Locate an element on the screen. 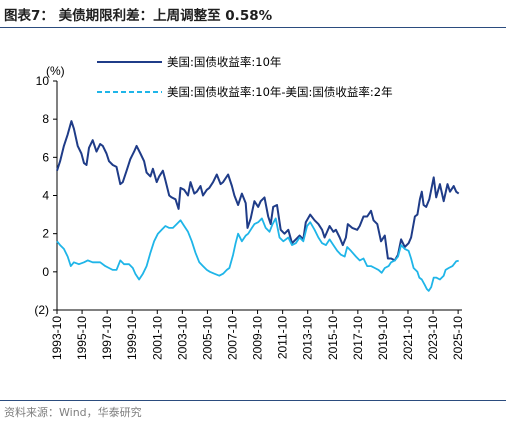 The width and height of the screenshot is (506, 424). y-tick-label: 10 is located at coordinates (43, 81).